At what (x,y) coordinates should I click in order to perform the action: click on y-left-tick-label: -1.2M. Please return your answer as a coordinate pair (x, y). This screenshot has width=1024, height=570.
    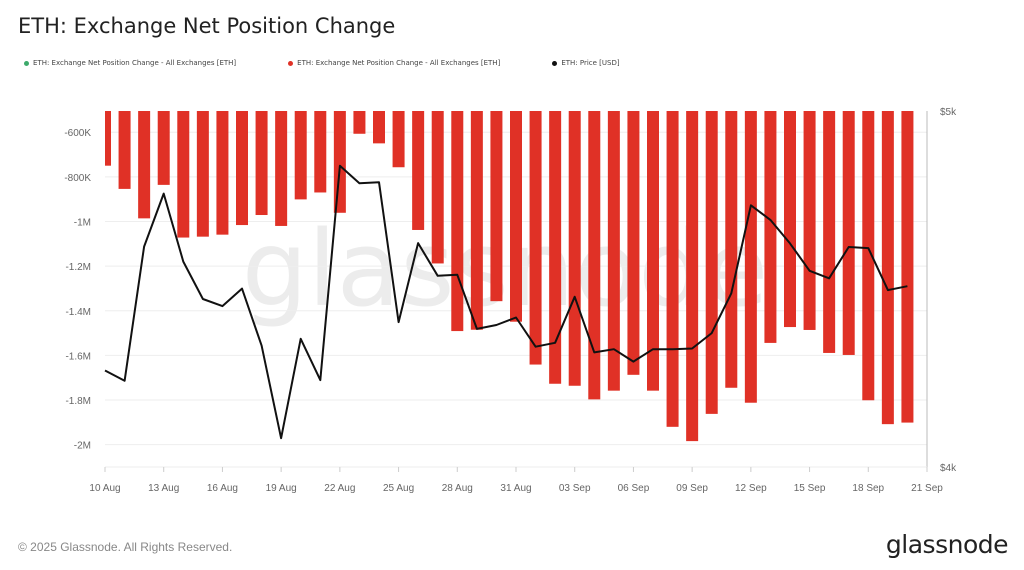
    Looking at the image, I should click on (78, 267).